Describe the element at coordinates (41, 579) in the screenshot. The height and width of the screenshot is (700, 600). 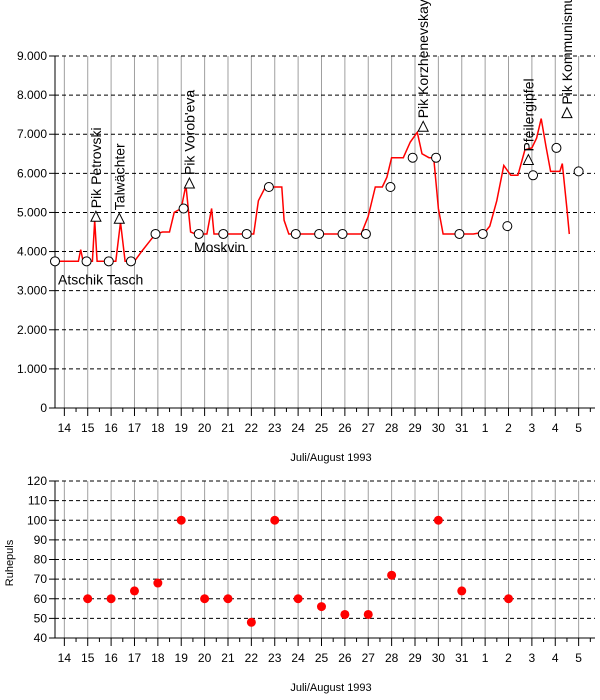
I see `y-tick-label: 70` at that location.